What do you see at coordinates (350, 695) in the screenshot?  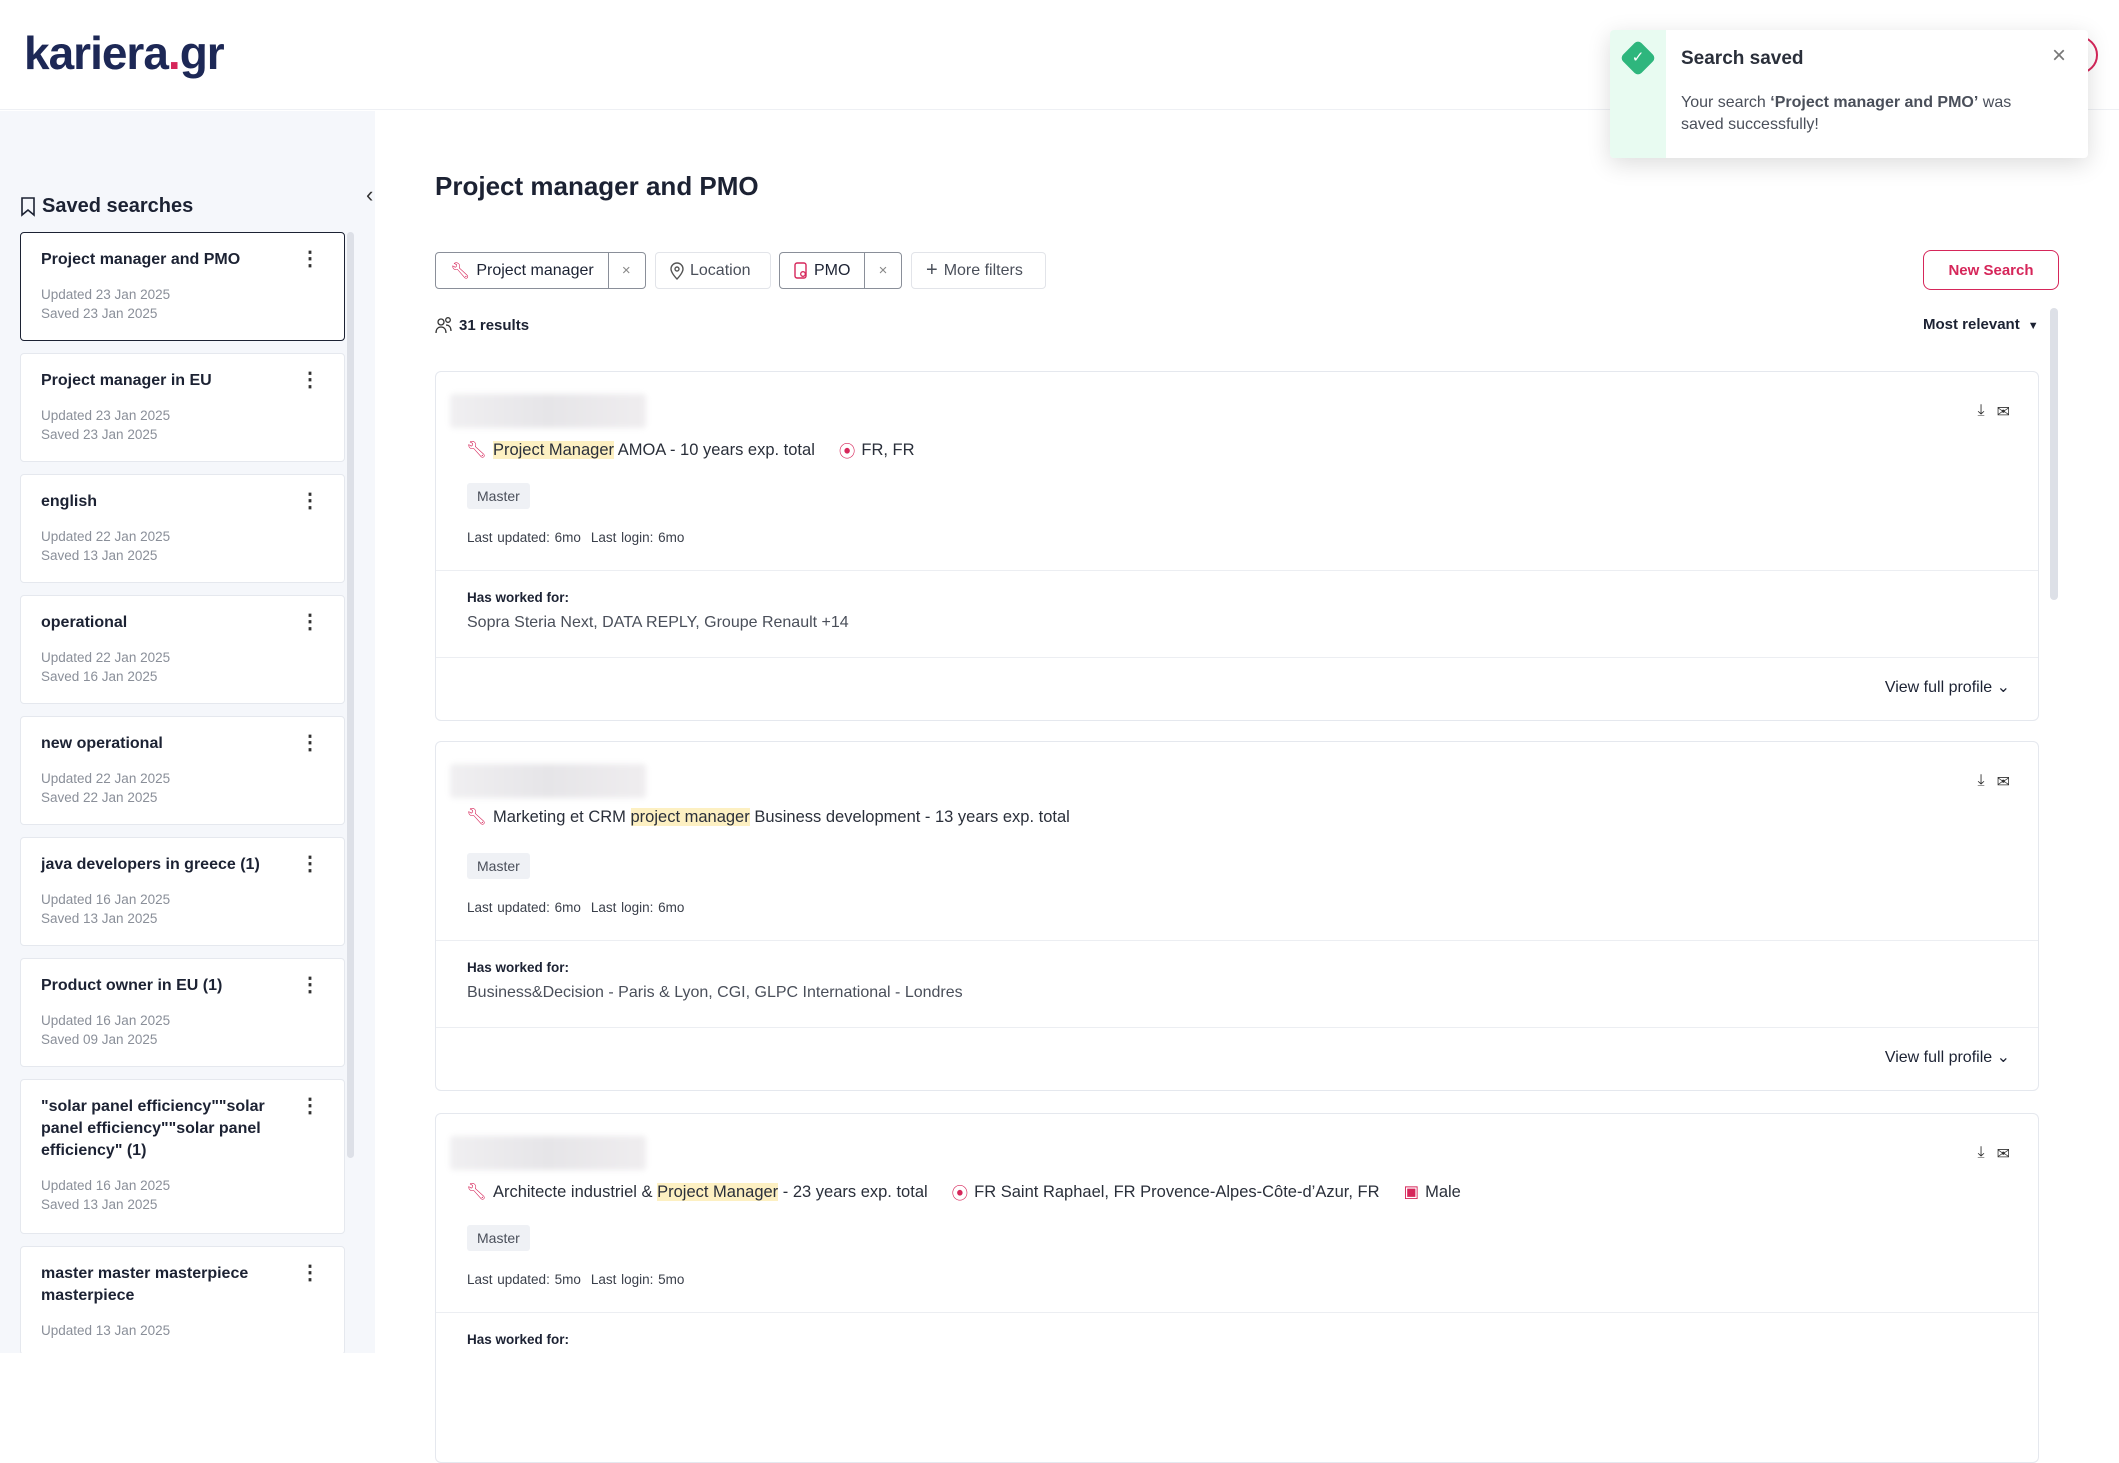 I see `sidebar-scrollbar` at bounding box center [350, 695].